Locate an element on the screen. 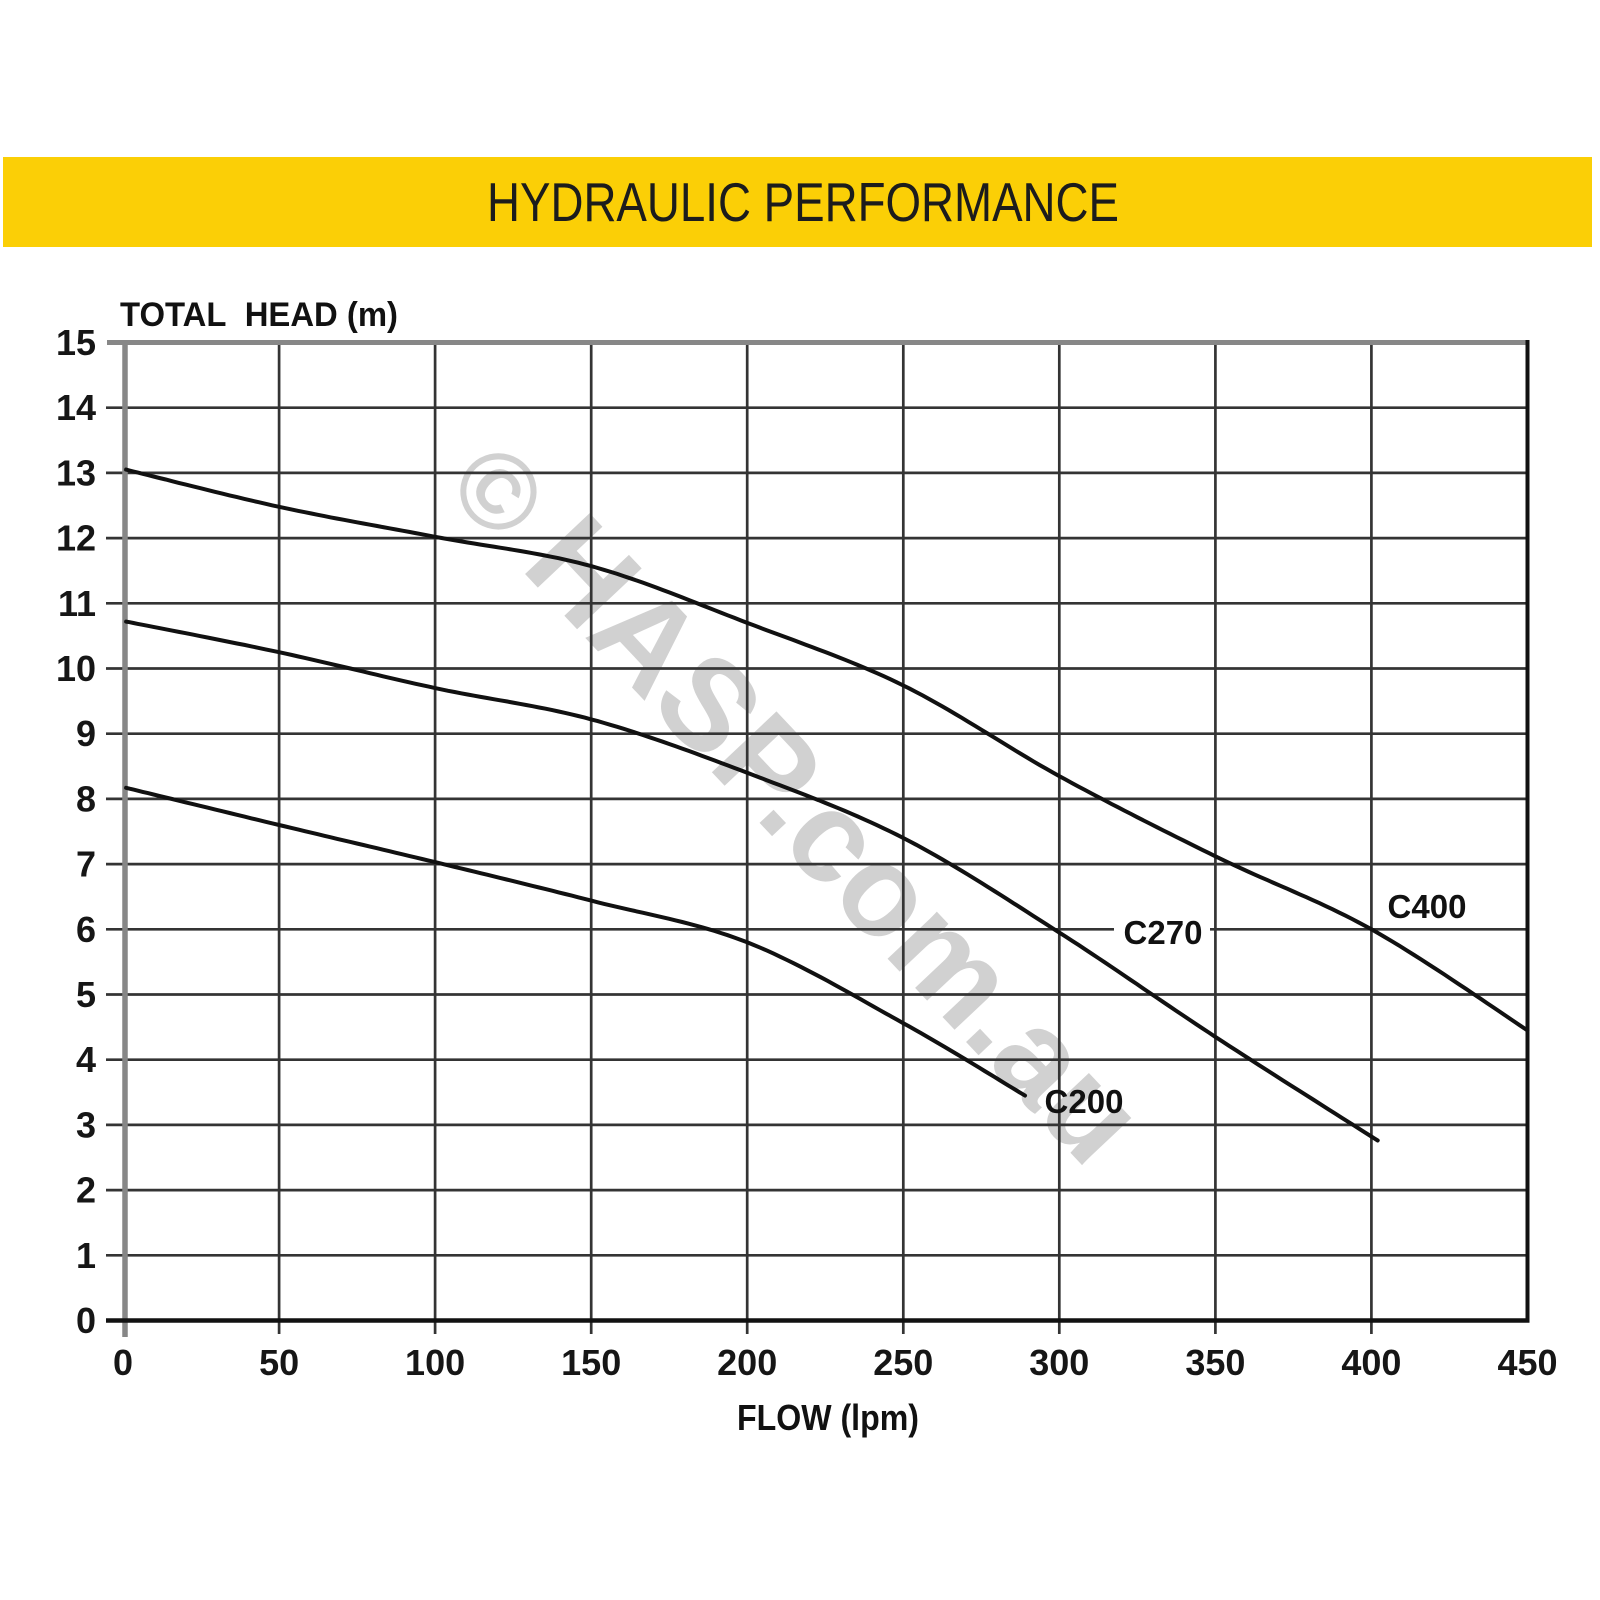 This screenshot has width=1600, height=1600. svg-text: TOTAL HEAD (m) is located at coordinates (259, 315).